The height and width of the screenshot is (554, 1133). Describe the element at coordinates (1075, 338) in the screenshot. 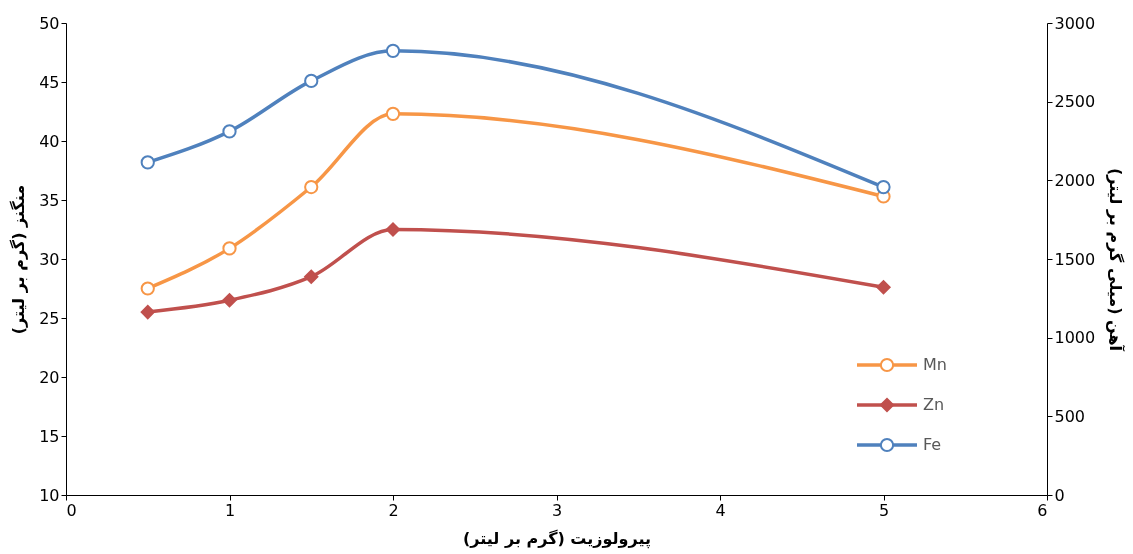

I see `y2-tick-label: 1000` at that location.